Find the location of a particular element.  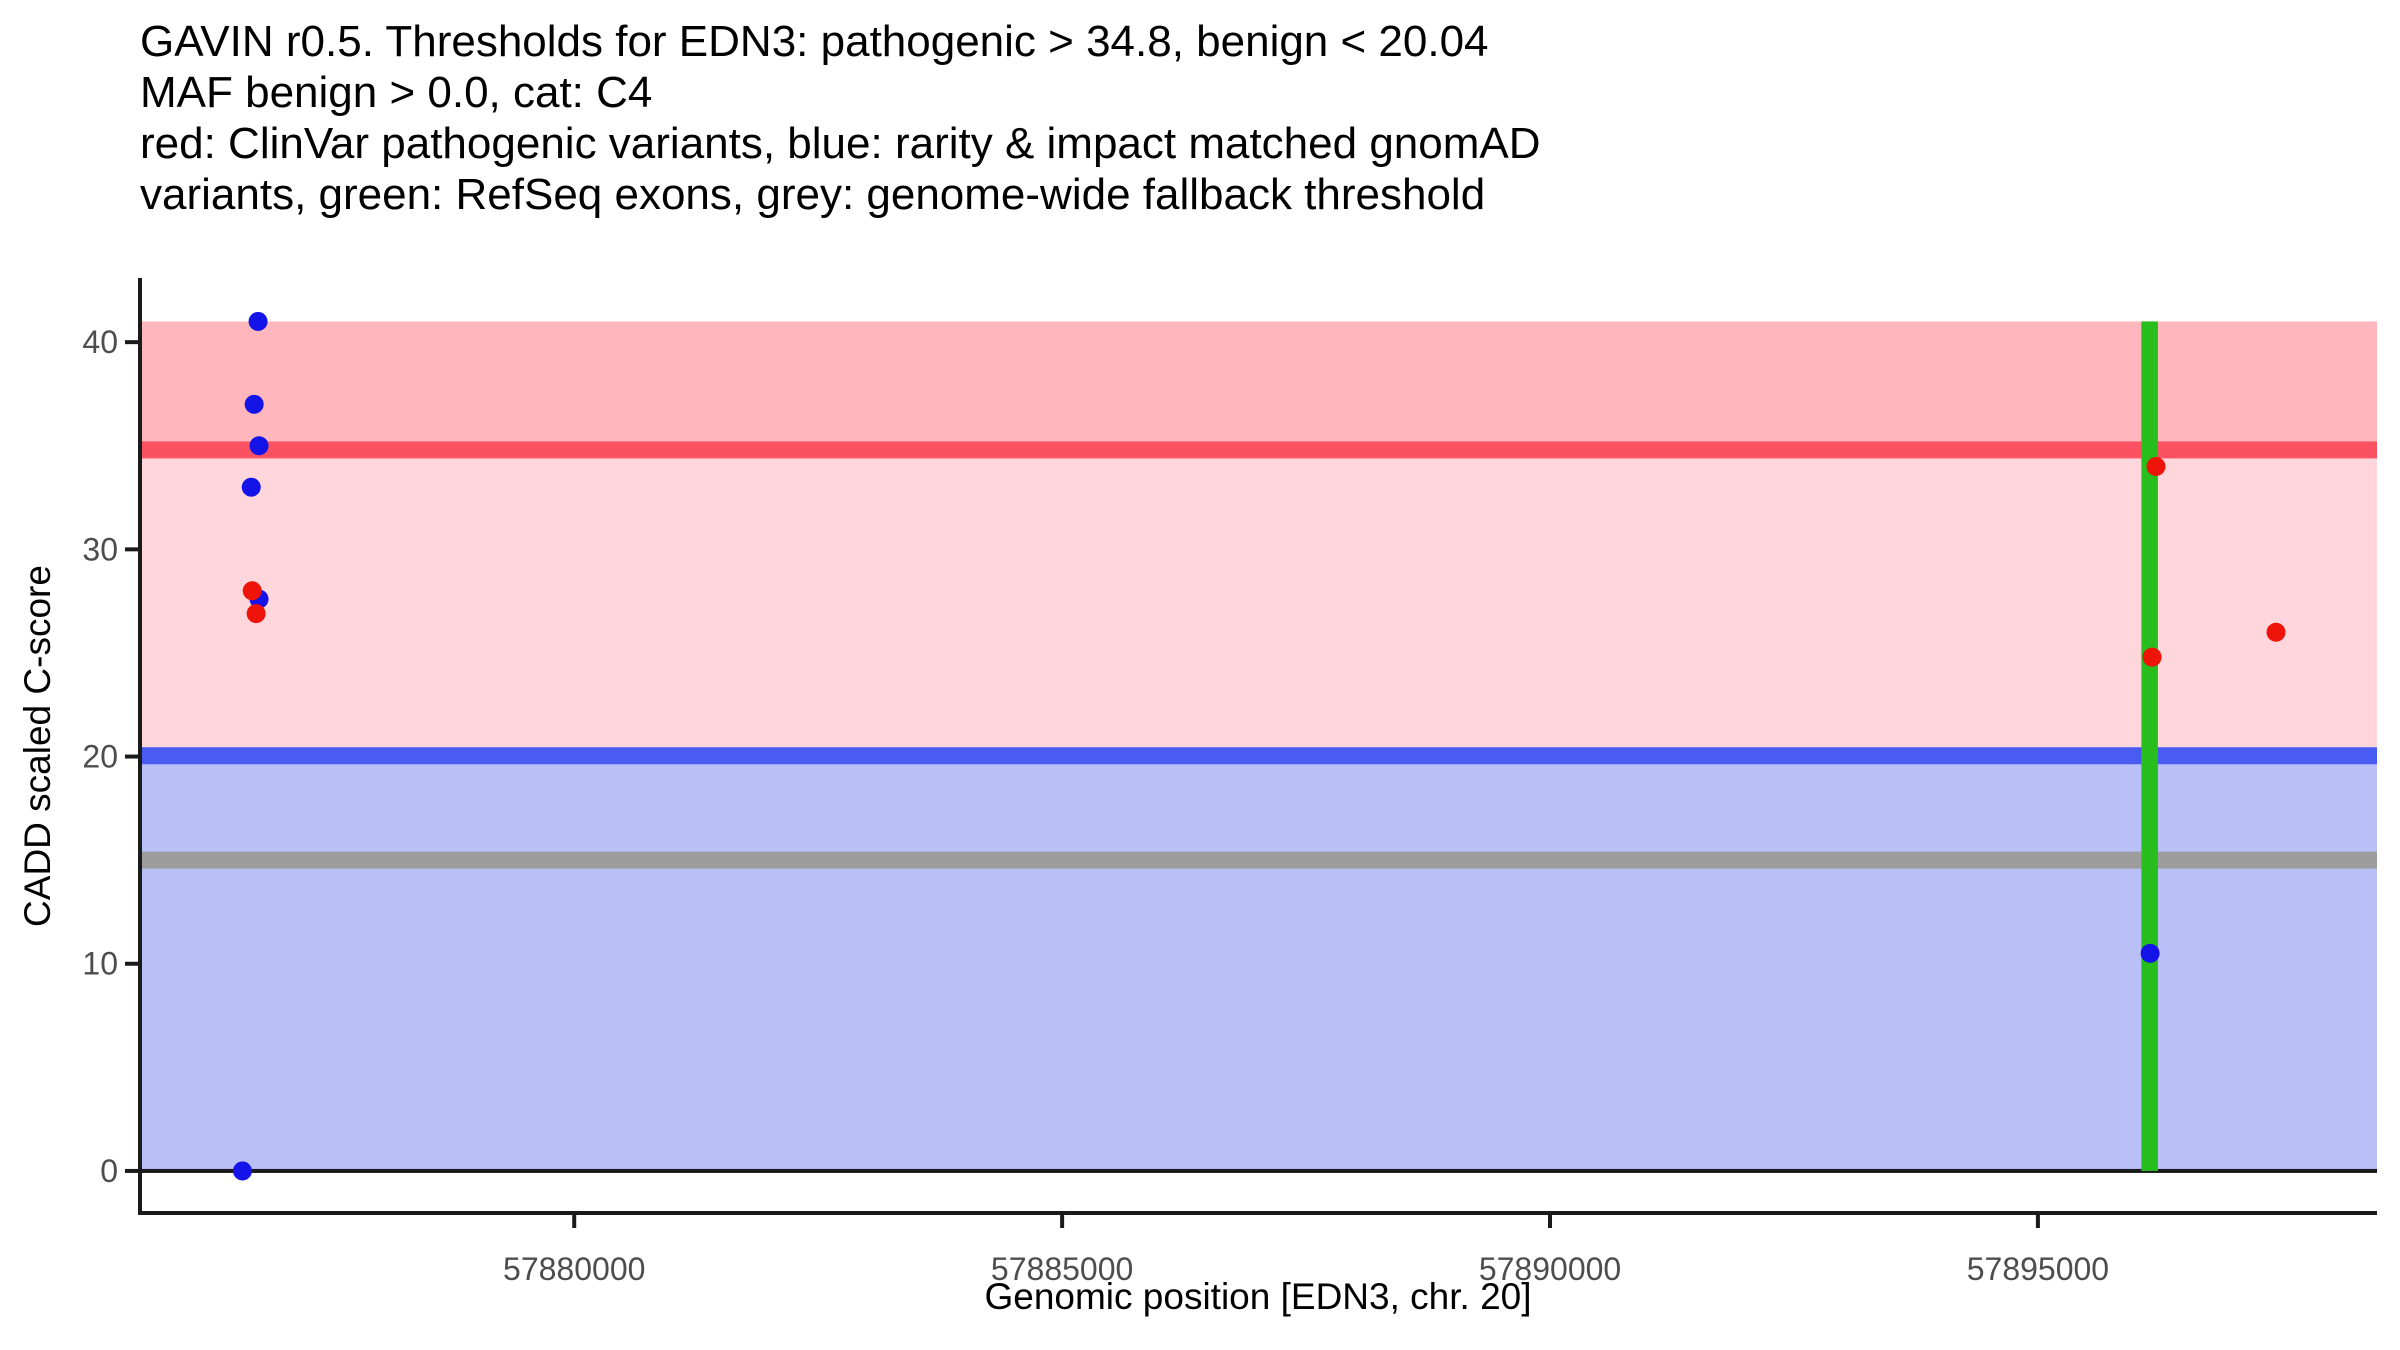

y-tick-label: 40 is located at coordinates (100, 342).